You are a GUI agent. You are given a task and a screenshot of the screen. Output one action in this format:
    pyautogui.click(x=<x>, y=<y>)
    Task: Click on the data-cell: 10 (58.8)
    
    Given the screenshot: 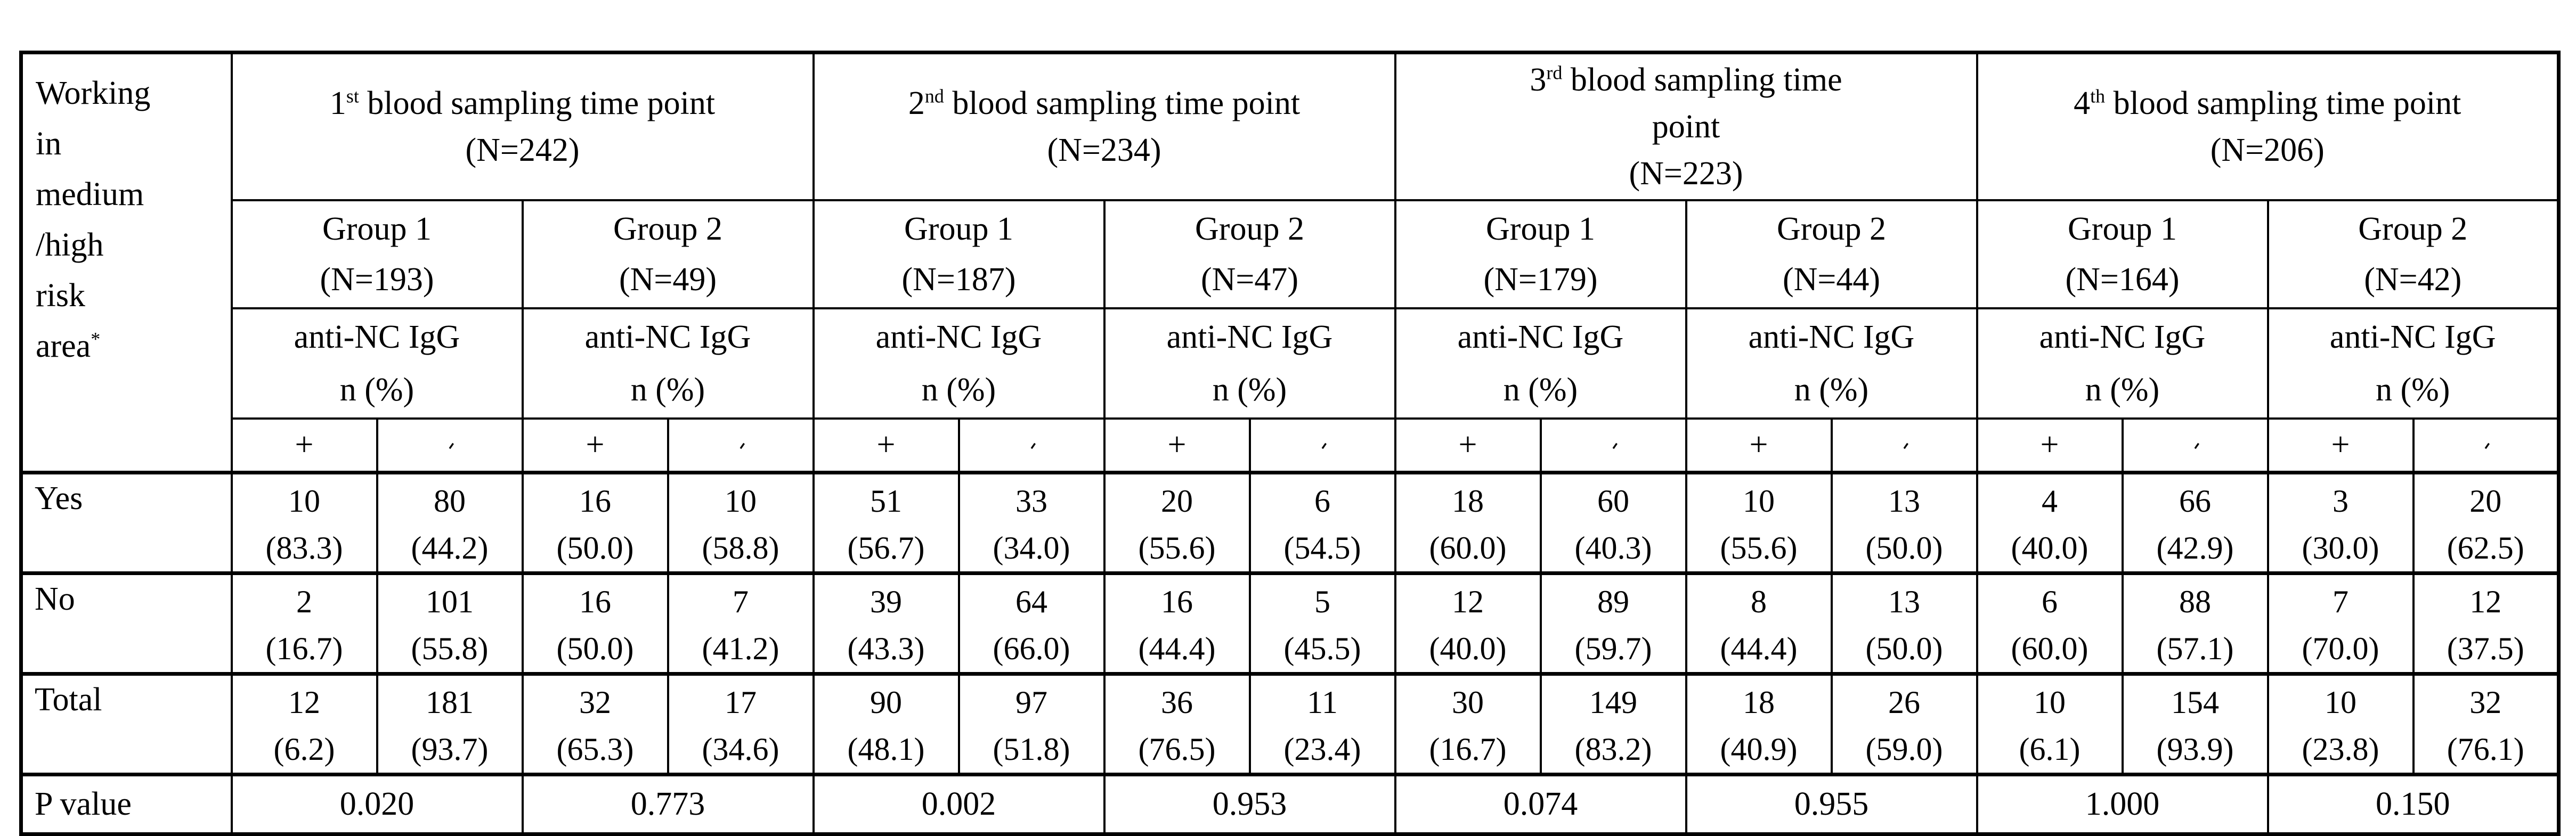 What is the action you would take?
    pyautogui.click(x=741, y=522)
    